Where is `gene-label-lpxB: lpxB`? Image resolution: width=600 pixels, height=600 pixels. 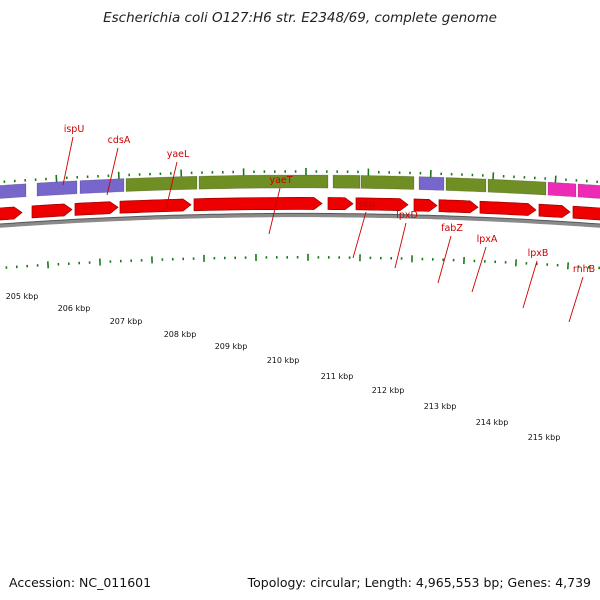 gene-label-lpxB: lpxB is located at coordinates (538, 253).